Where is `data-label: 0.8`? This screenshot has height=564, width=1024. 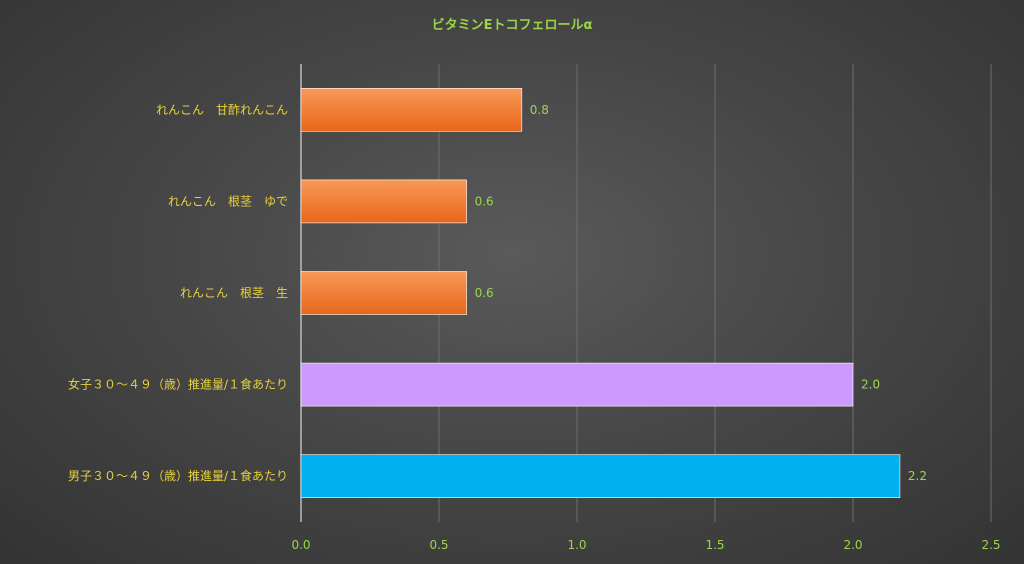
data-label: 0.8 is located at coordinates (539, 110).